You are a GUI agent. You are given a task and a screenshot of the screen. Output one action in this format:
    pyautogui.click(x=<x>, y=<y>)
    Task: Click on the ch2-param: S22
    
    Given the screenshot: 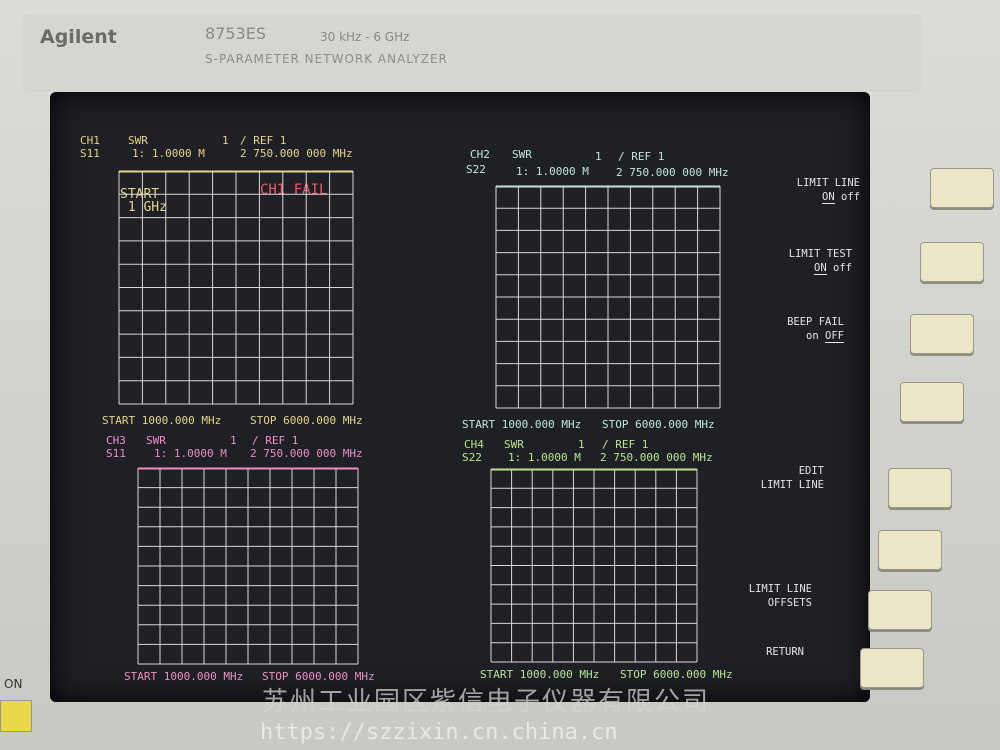 What is the action you would take?
    pyautogui.click(x=476, y=169)
    